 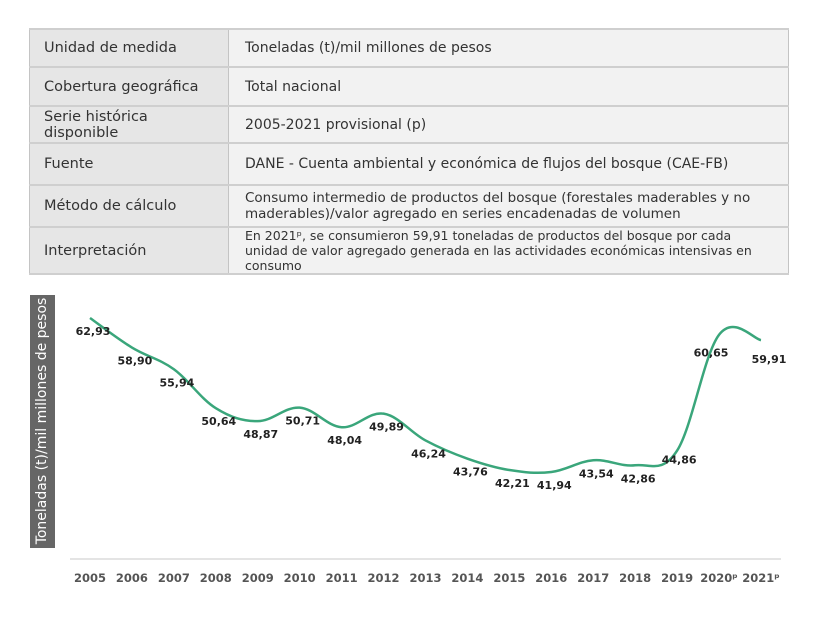 I want to click on x-tick-label: 2005, so click(x=90, y=578).